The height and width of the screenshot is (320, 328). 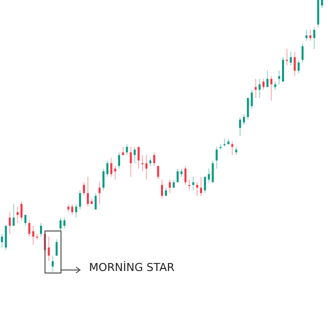 What do you see at coordinates (132, 267) in the screenshot?
I see `annotation: MORNİNG STAR` at bounding box center [132, 267].